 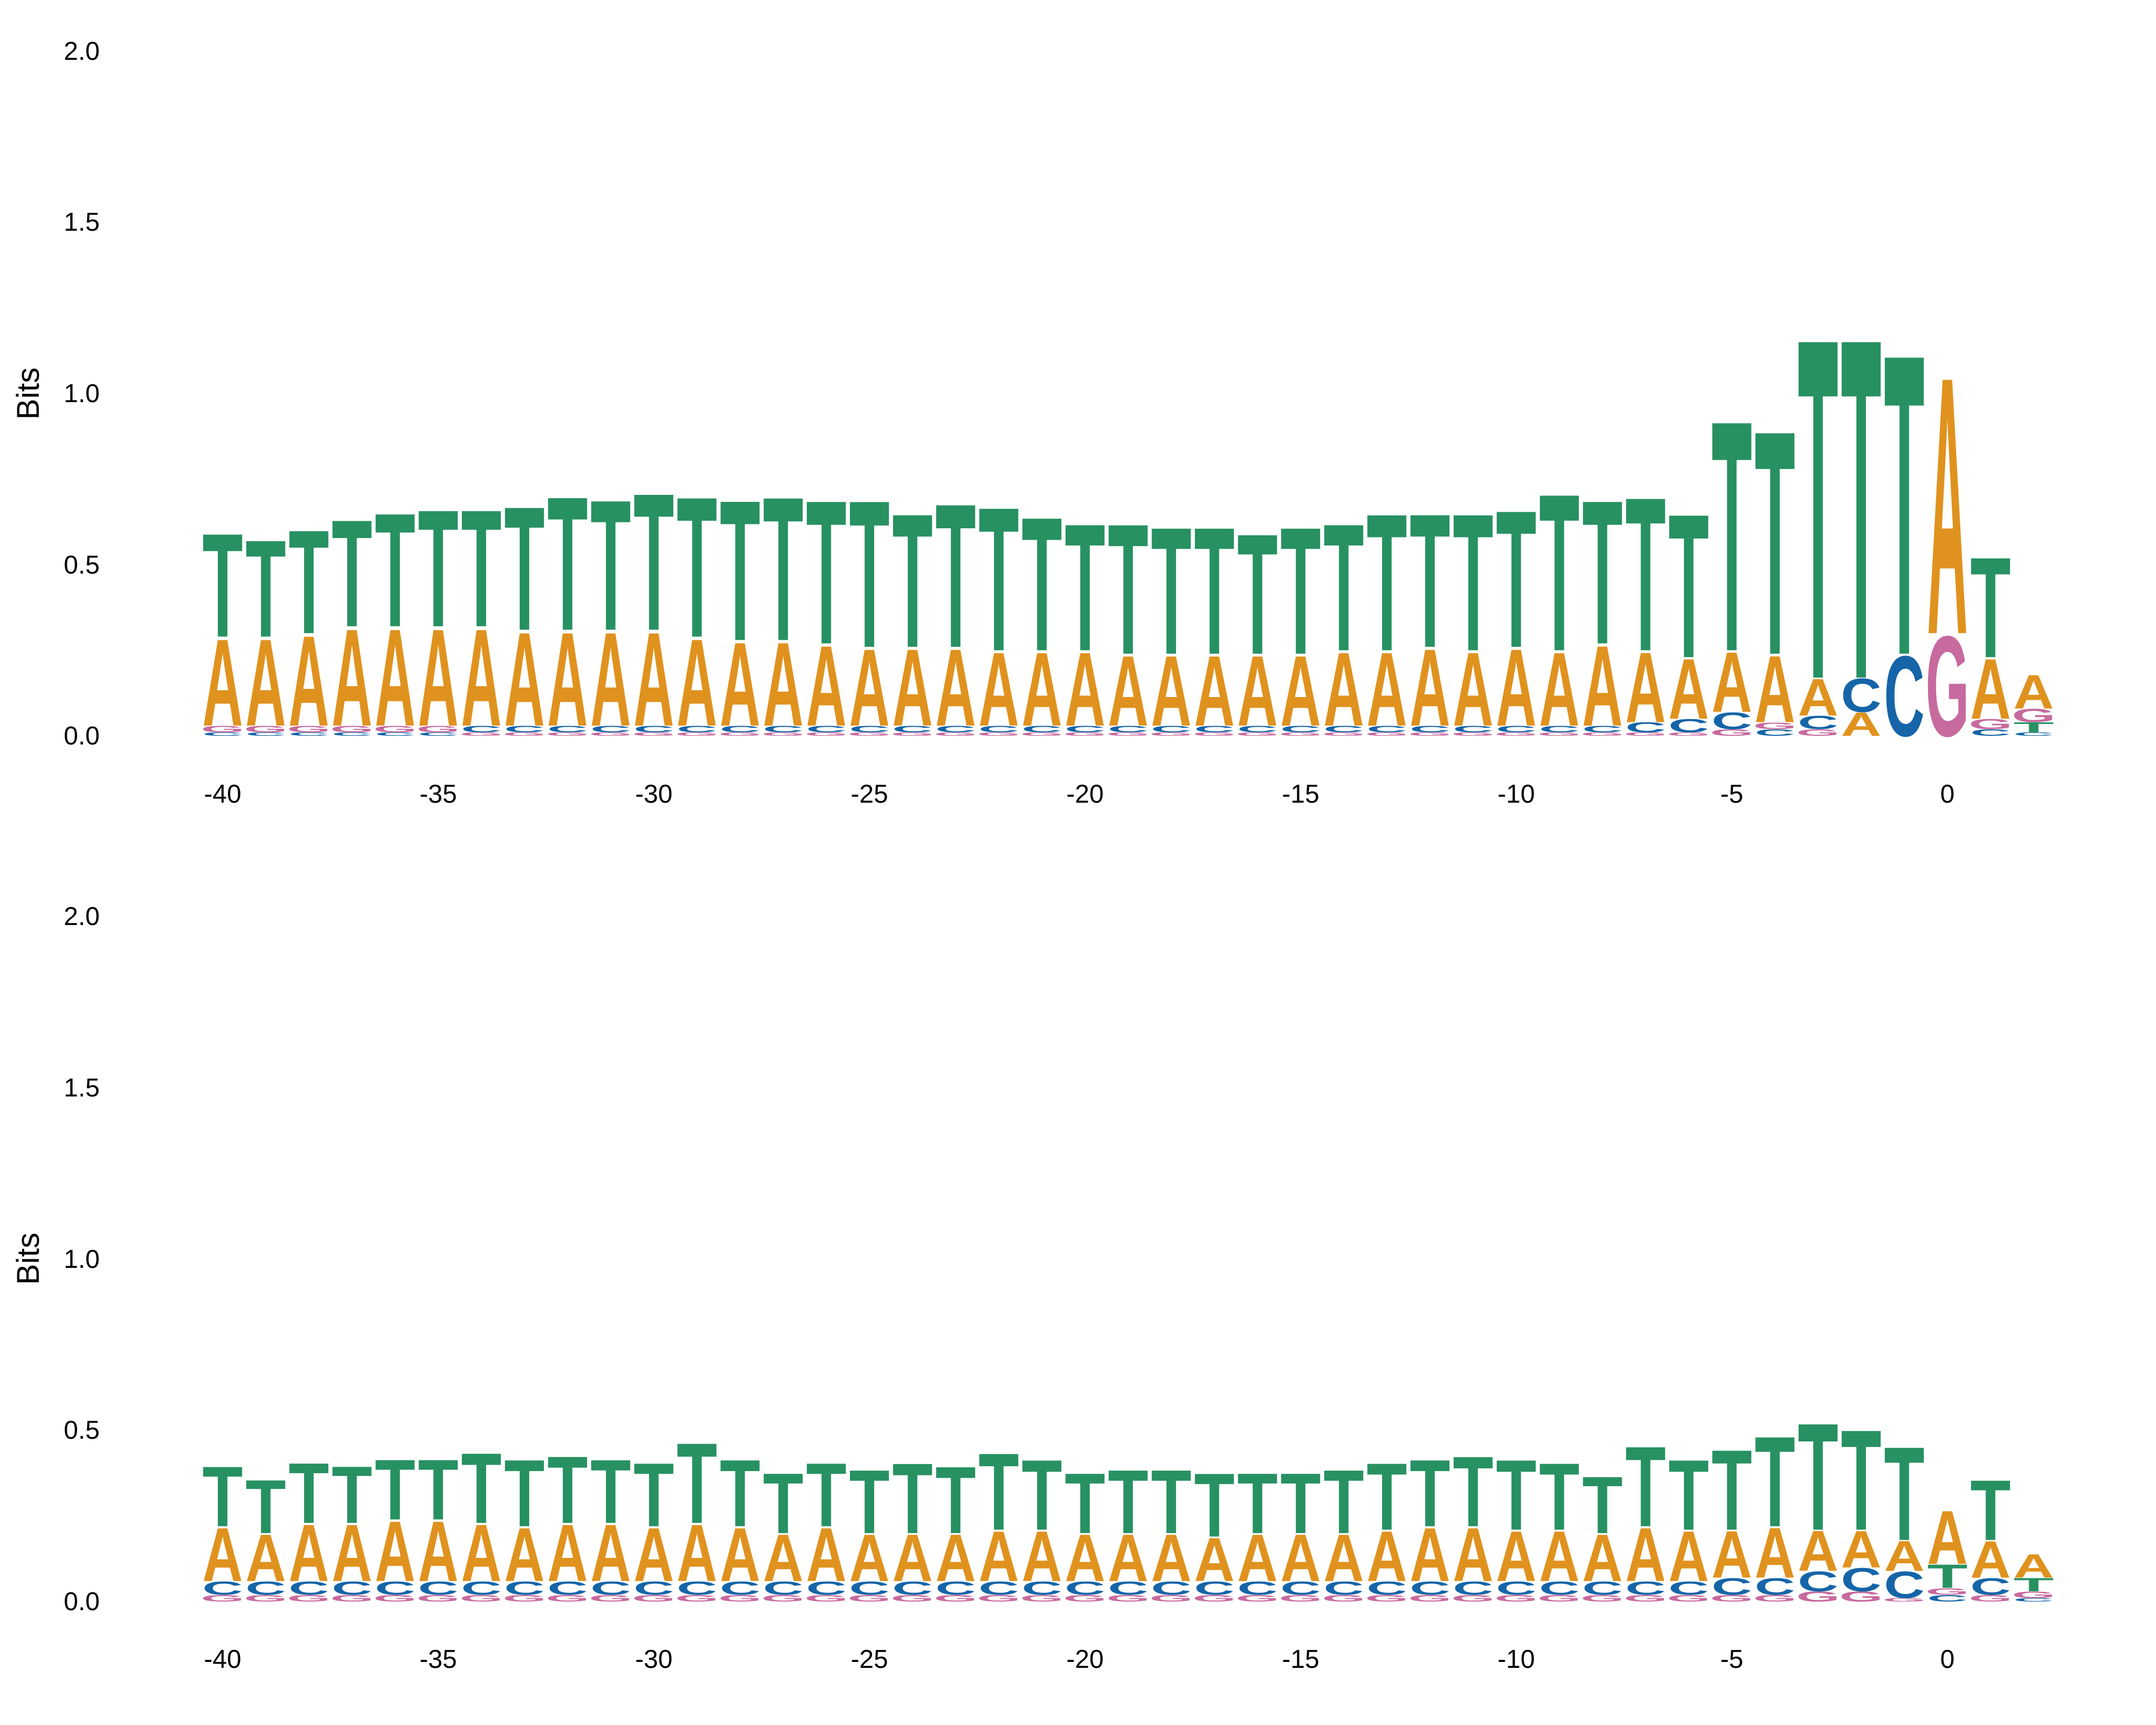 What do you see at coordinates (653, 1659) in the screenshot?
I see `x-tick-label: -30` at bounding box center [653, 1659].